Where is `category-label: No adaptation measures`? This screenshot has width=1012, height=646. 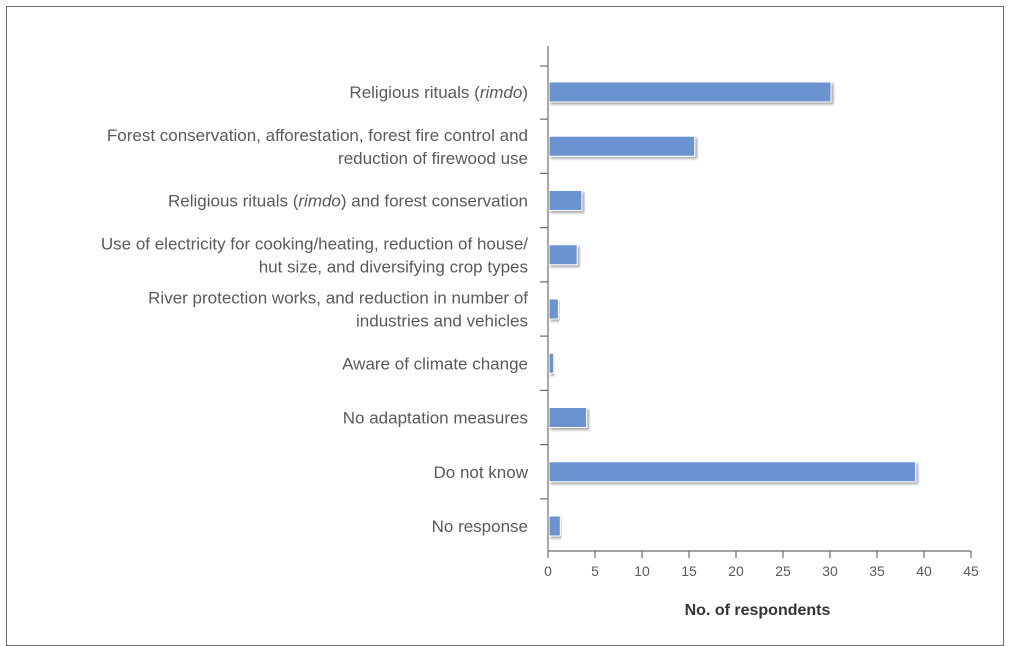 category-label: No adaptation measures is located at coordinates (435, 418).